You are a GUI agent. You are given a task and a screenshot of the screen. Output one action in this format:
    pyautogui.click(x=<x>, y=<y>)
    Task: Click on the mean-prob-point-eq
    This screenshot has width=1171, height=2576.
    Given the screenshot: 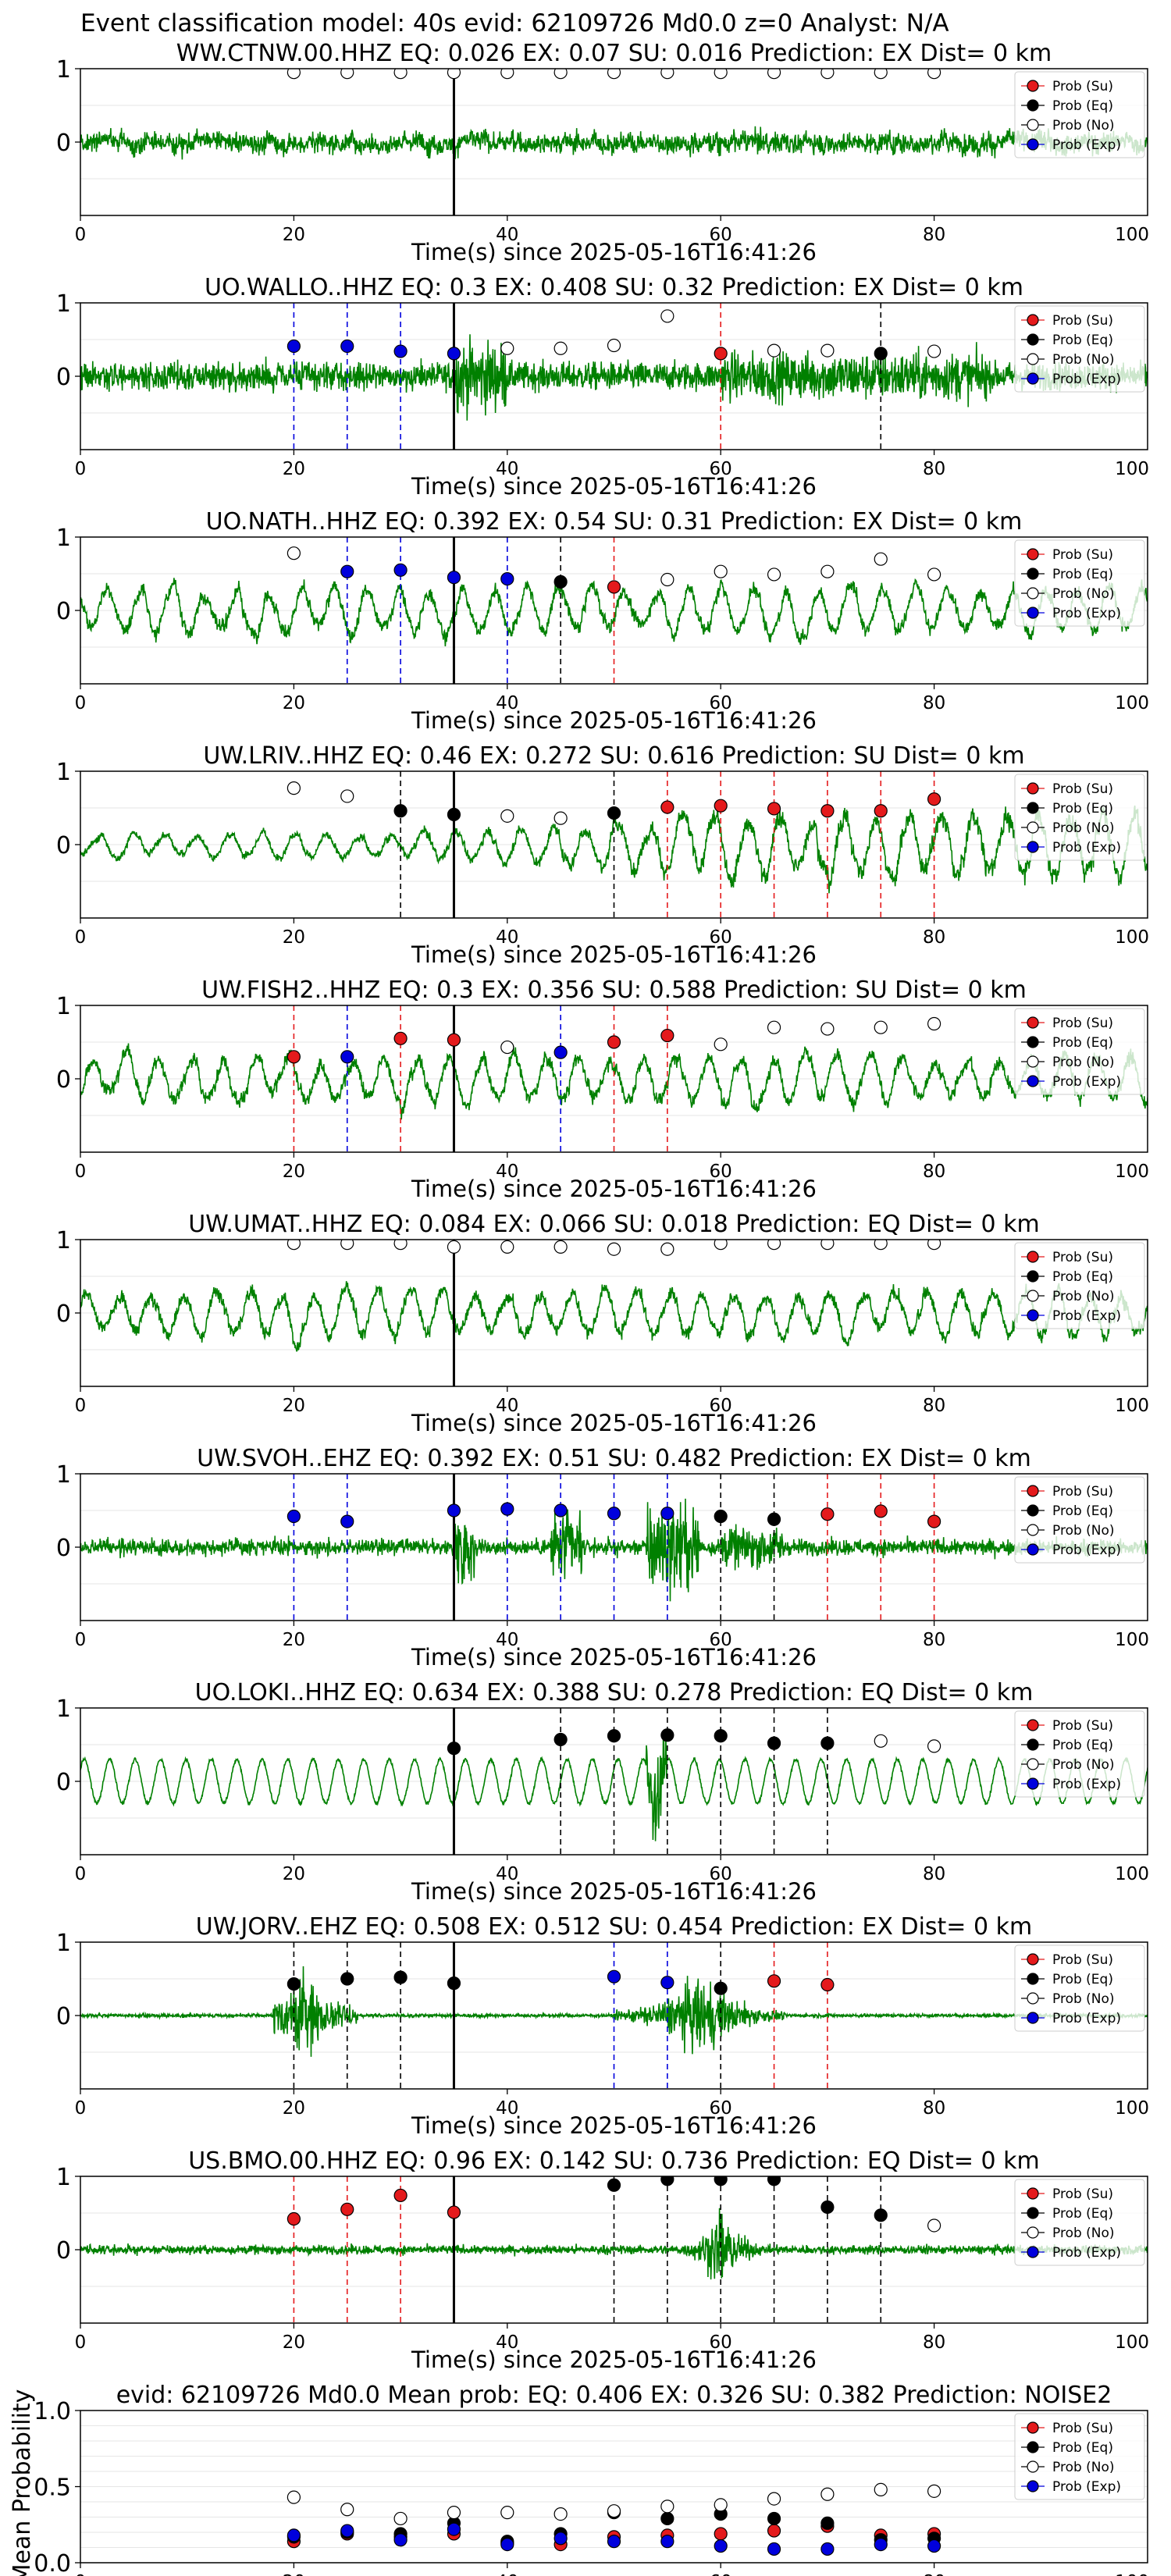 What is the action you would take?
    pyautogui.click(x=827, y=2523)
    